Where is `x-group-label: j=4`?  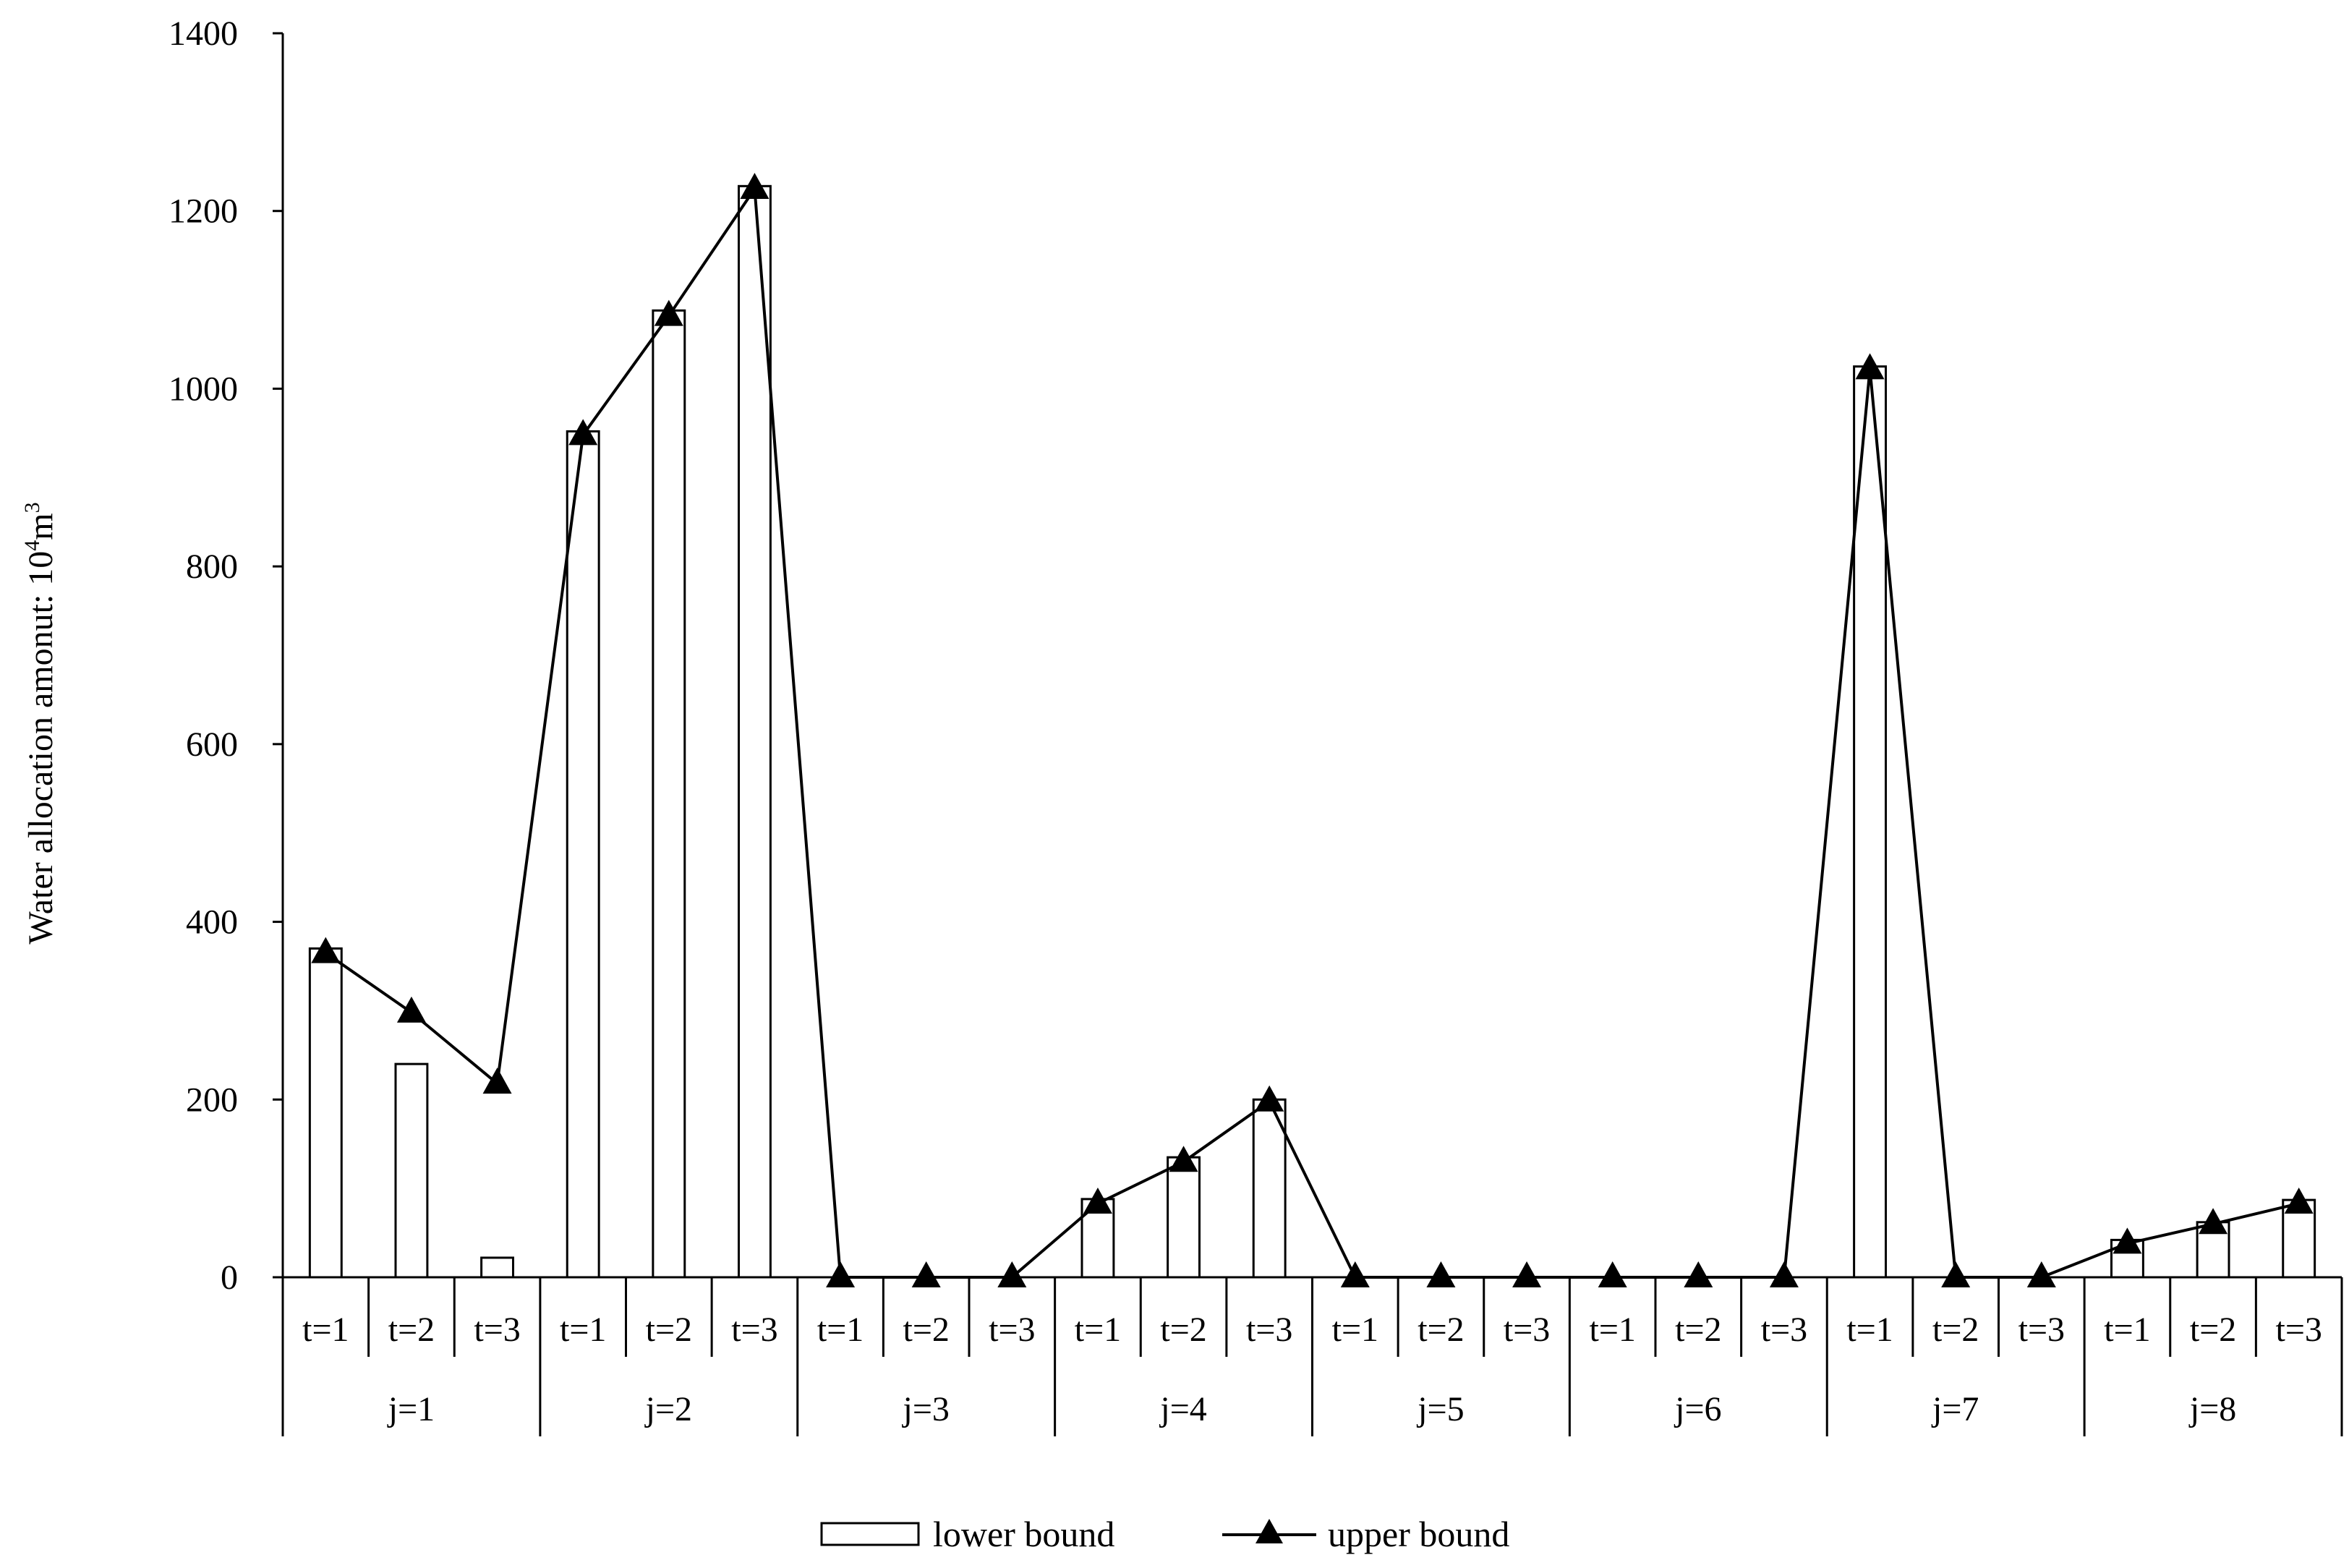
x-group-label: j=4 is located at coordinates (1182, 1409).